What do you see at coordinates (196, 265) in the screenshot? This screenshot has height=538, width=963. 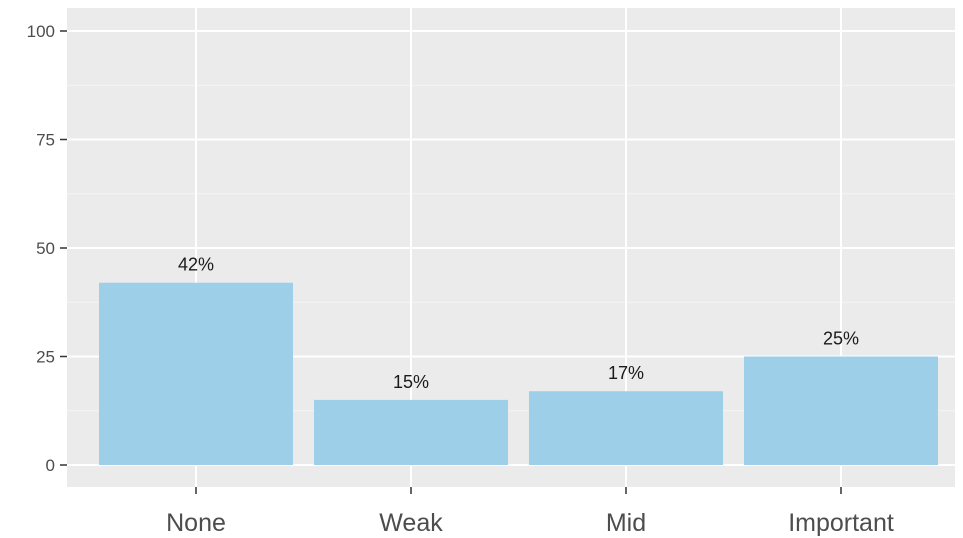 I see `data-label-none: 42%` at bounding box center [196, 265].